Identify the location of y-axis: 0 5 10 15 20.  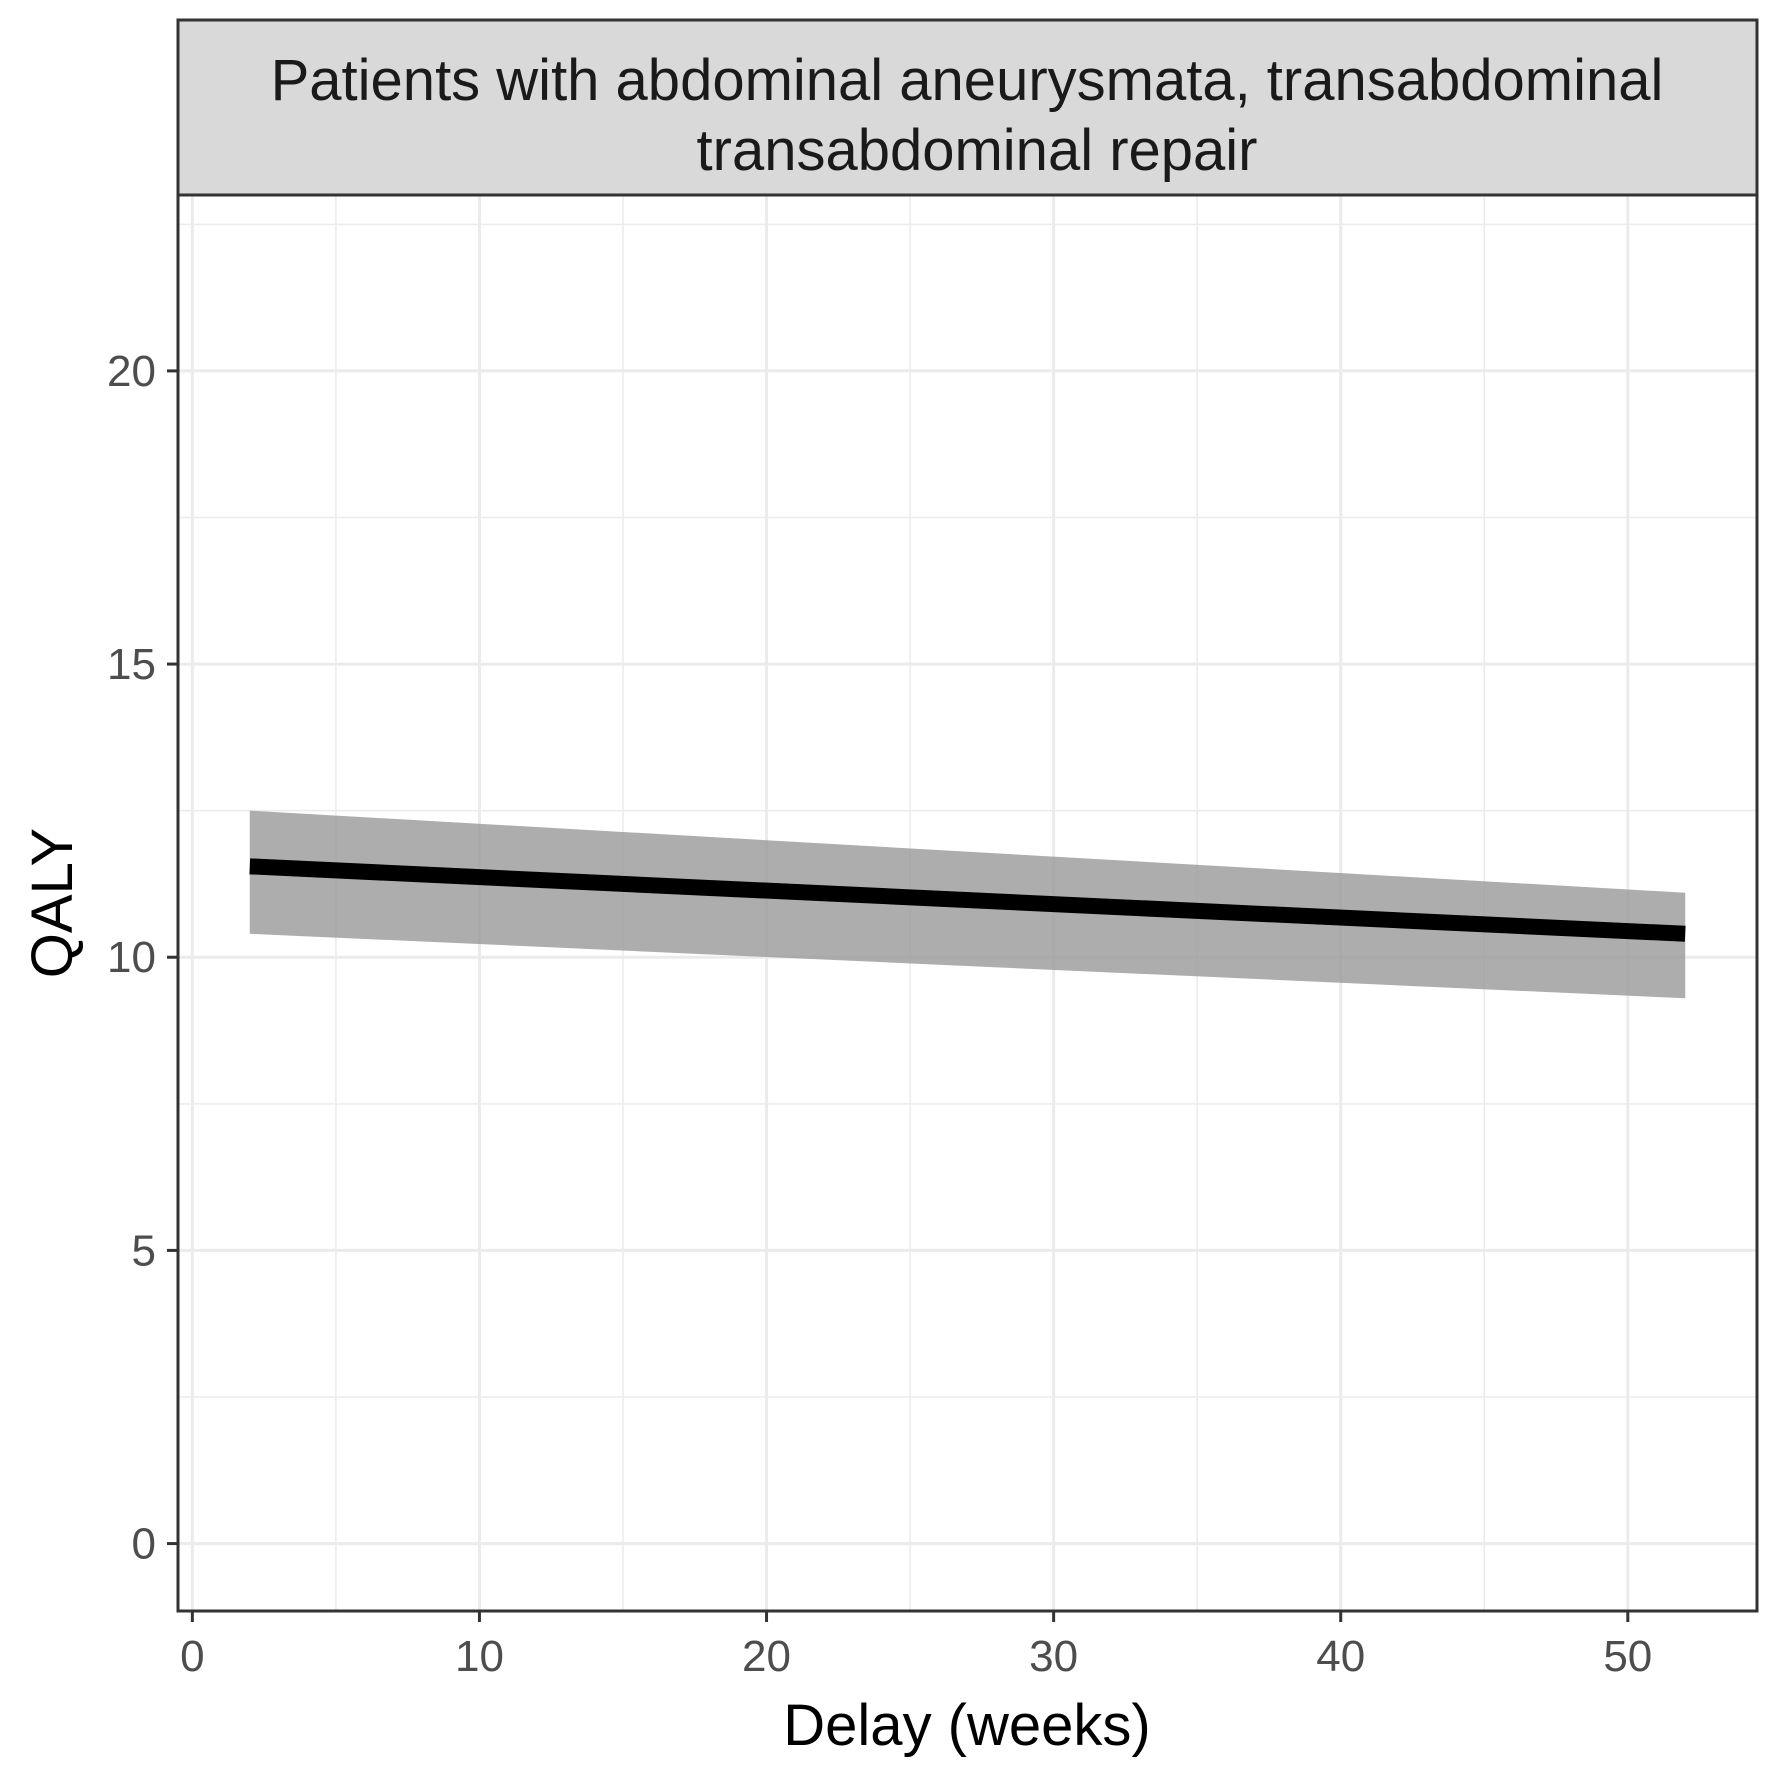
(142, 958).